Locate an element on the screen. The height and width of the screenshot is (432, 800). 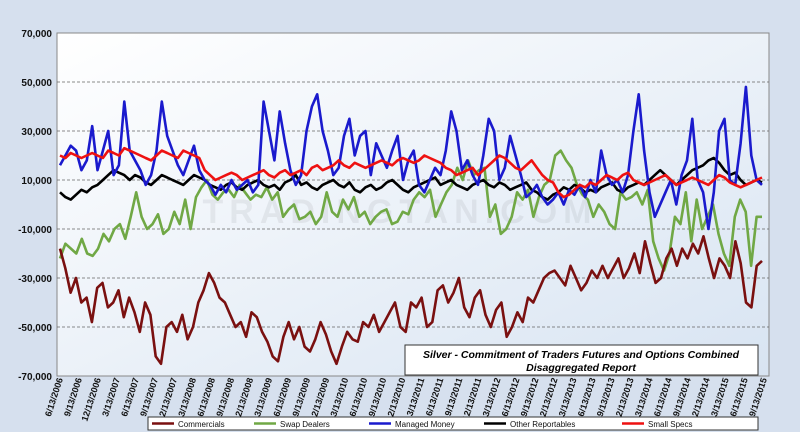
legend-label-commercials: Commercials is located at coordinates (201, 424).